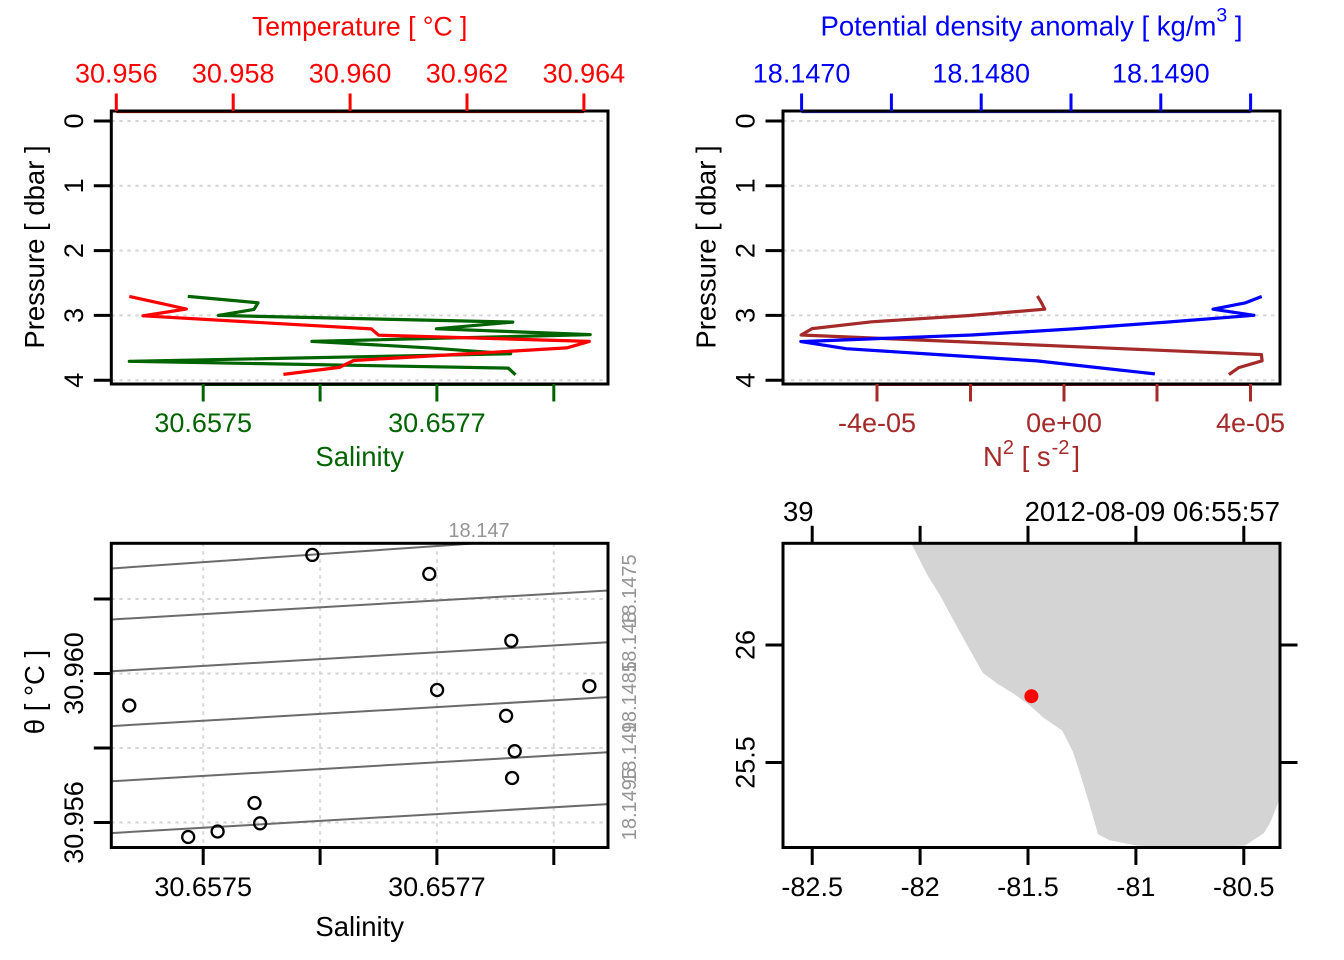 The height and width of the screenshot is (960, 1344). I want to click on svg-text: 18.1480, so click(981, 74).